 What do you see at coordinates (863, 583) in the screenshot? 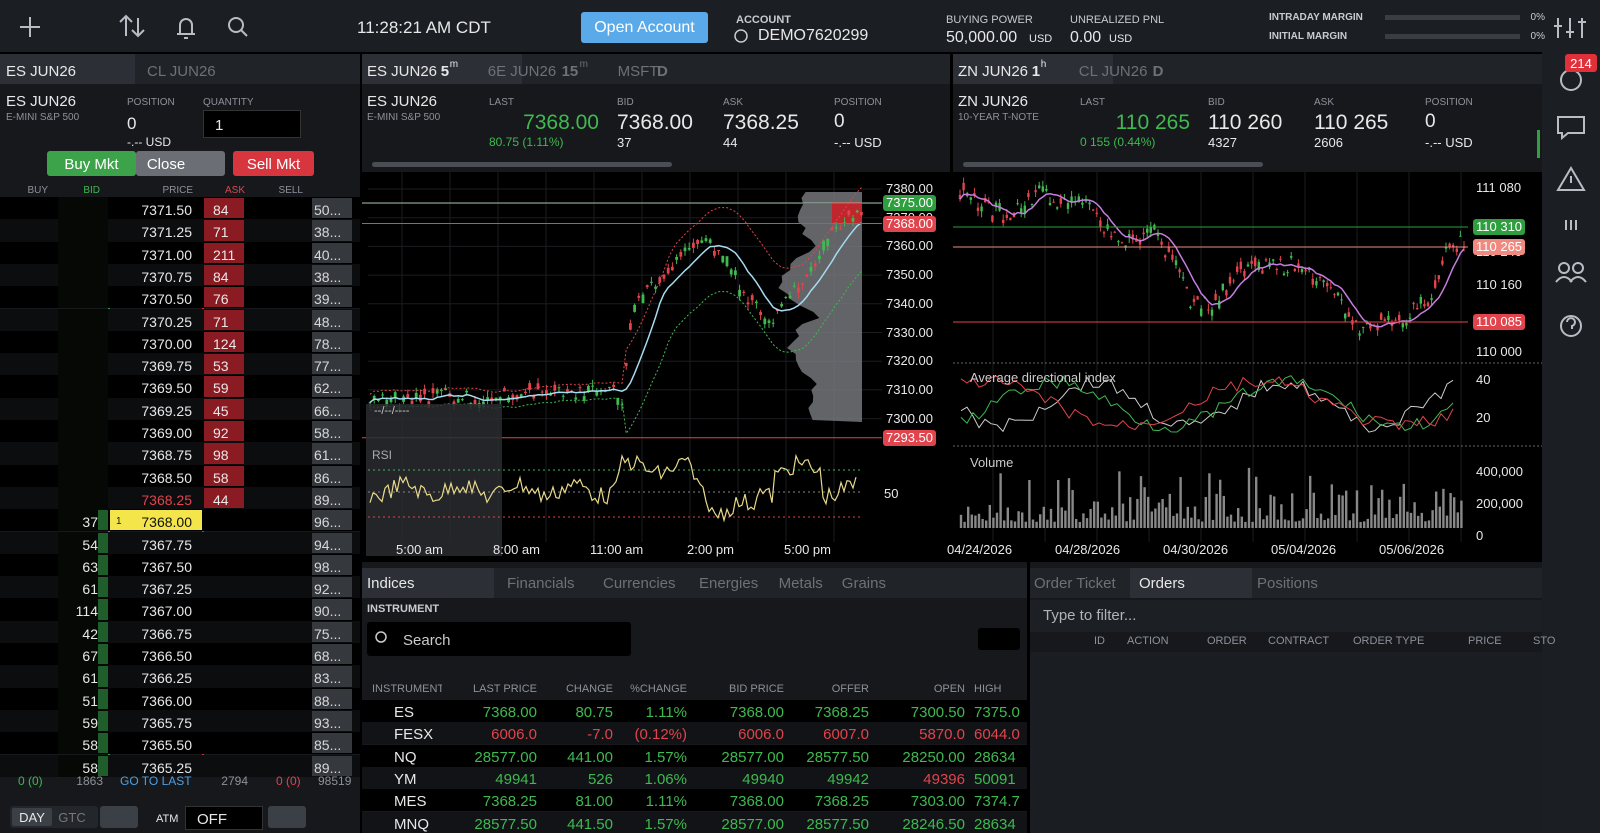
I see `quotes-tab: Grains` at bounding box center [863, 583].